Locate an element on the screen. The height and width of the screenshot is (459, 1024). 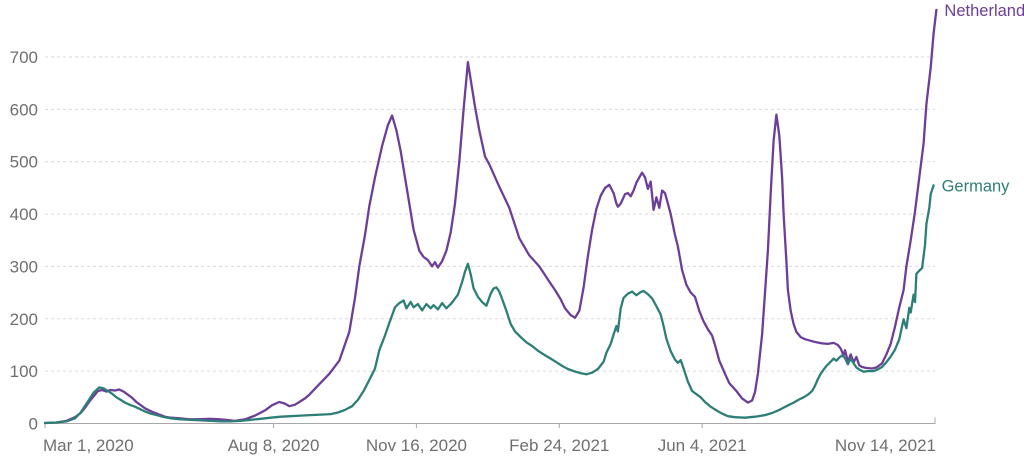
y-tick-label: 0 is located at coordinates (33, 424).